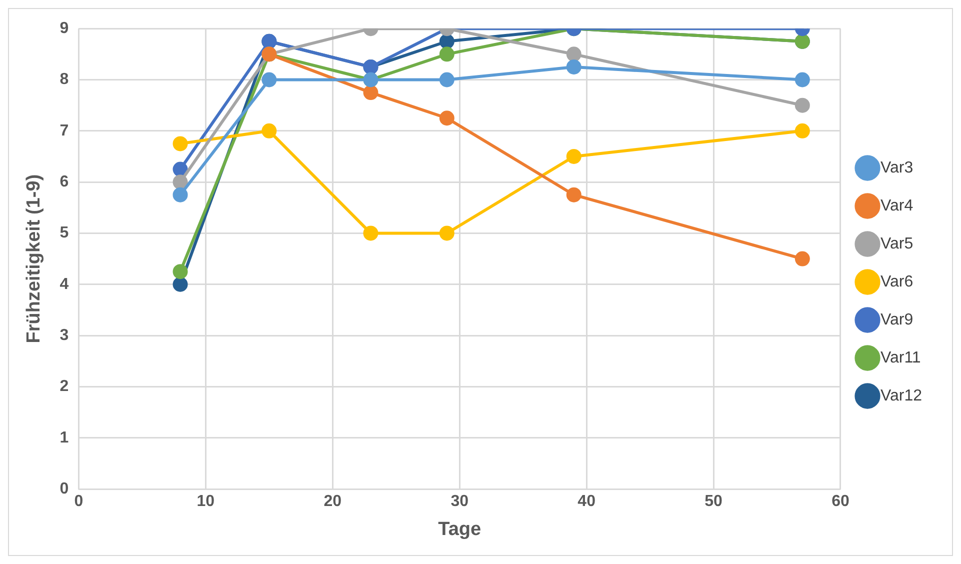  What do you see at coordinates (64, 437) in the screenshot?
I see `y-tick-label: 1` at bounding box center [64, 437].